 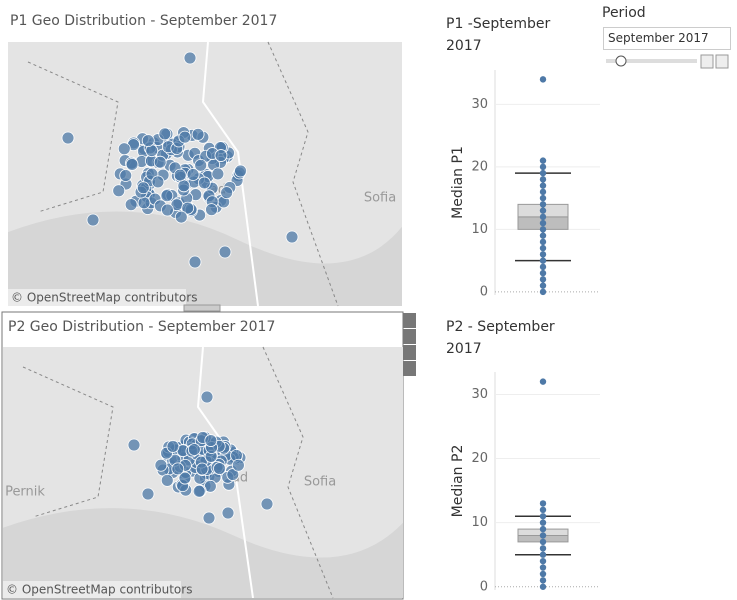 What do you see at coordinates (624, 13) in the screenshot?
I see `filter-label: Period` at bounding box center [624, 13].